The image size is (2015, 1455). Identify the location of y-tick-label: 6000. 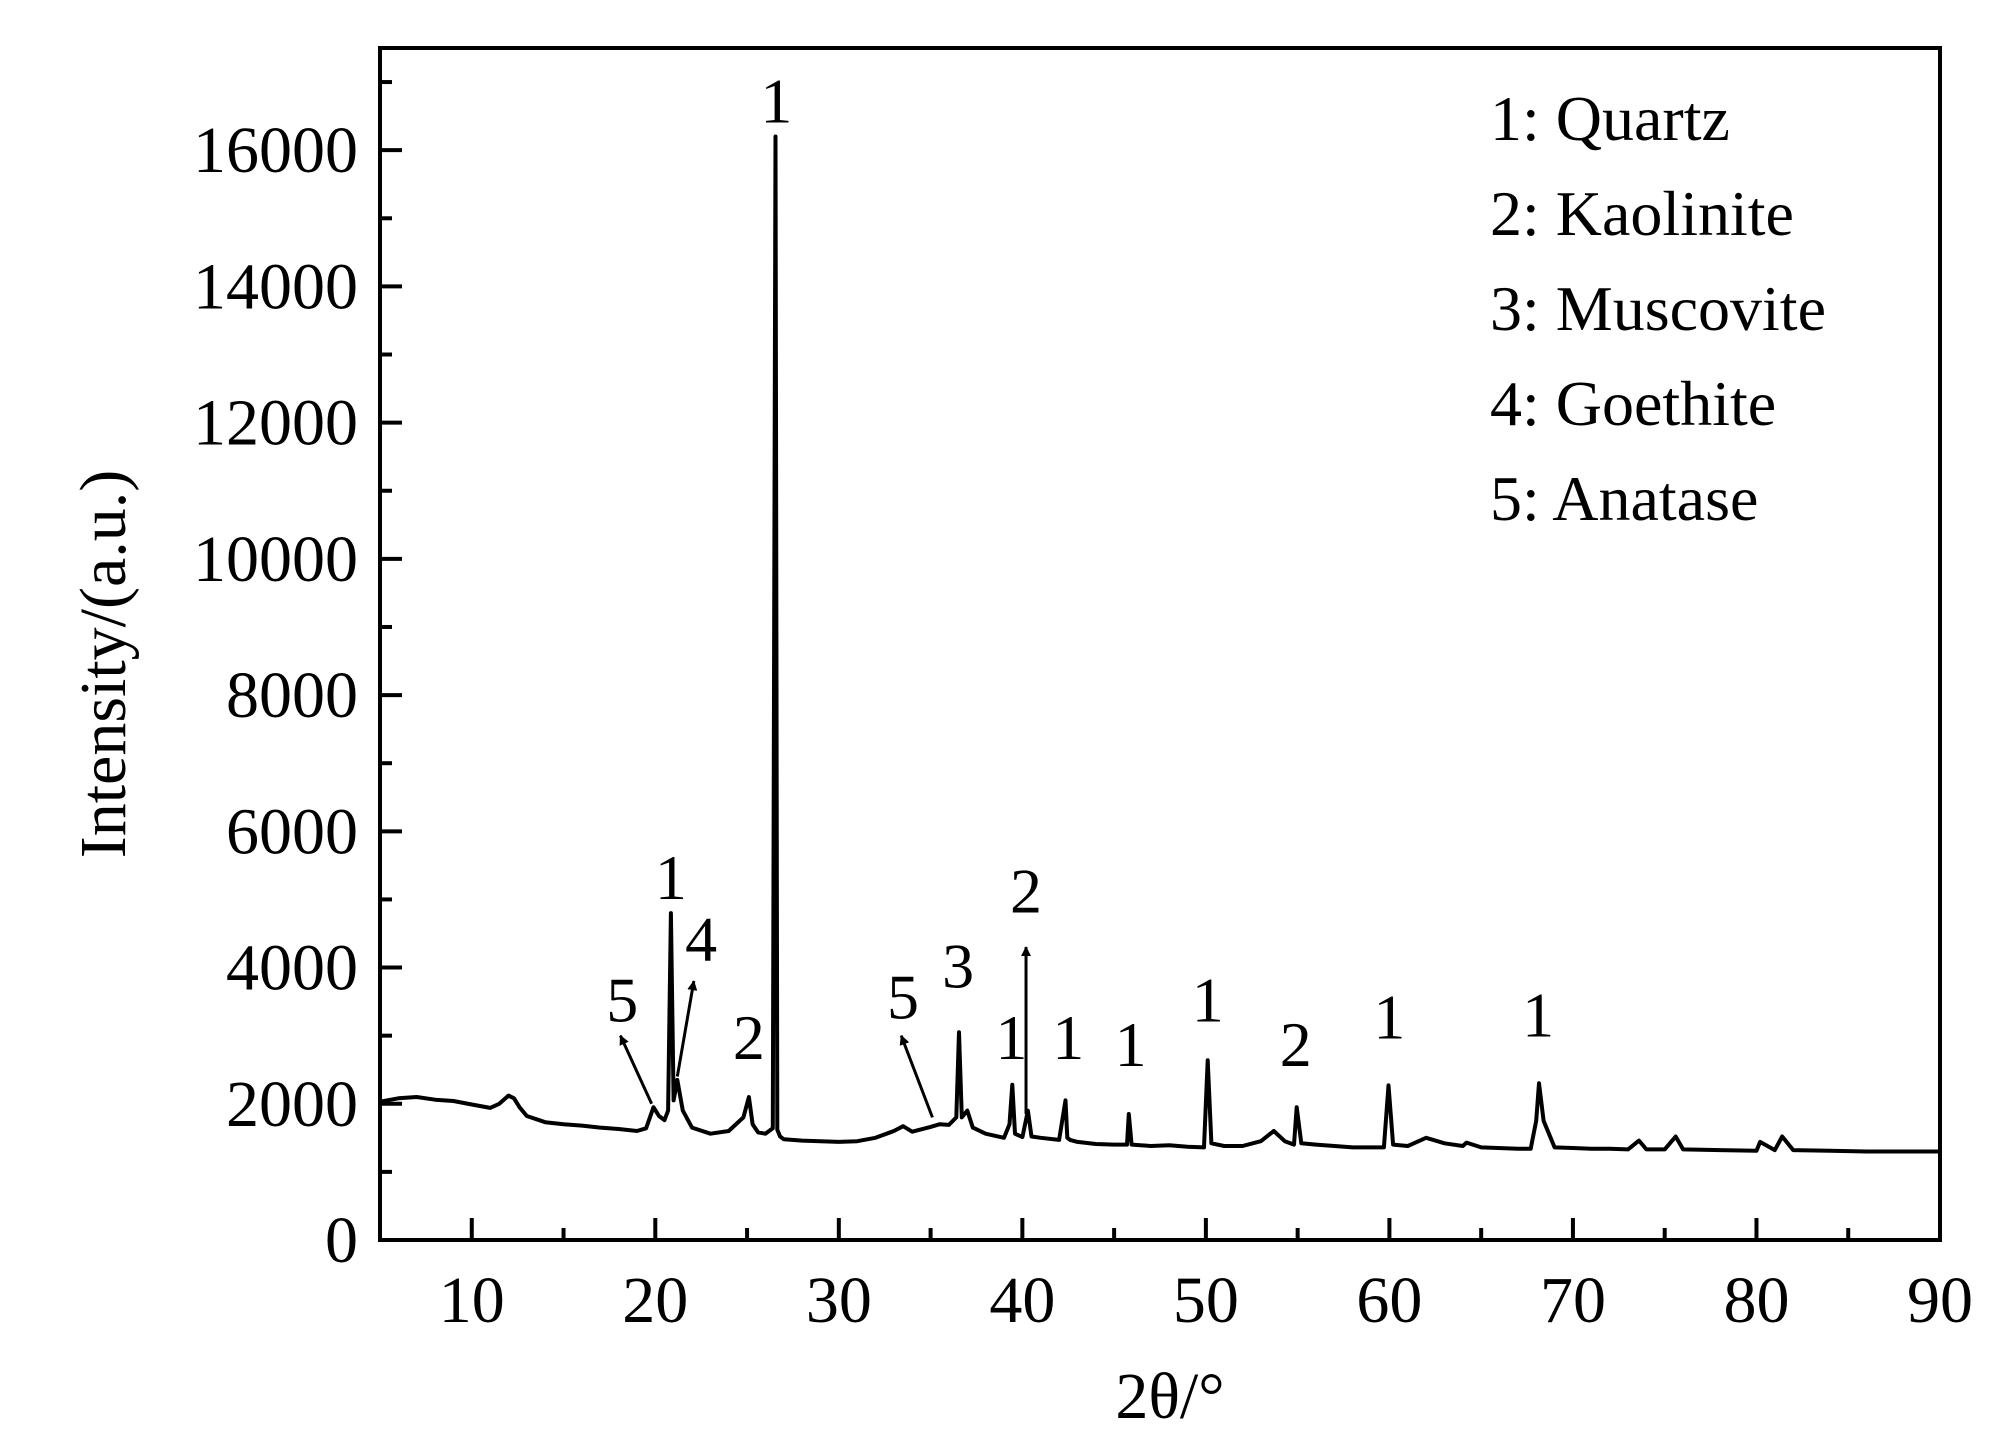
(292, 831).